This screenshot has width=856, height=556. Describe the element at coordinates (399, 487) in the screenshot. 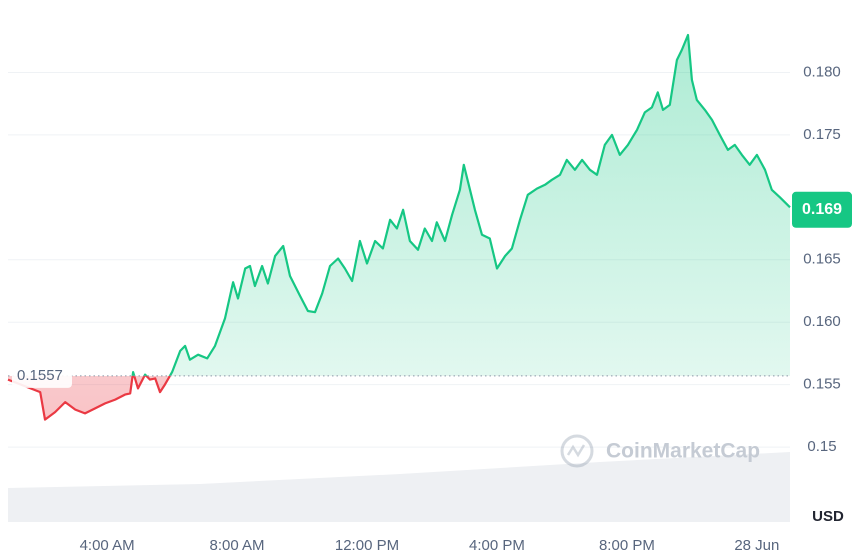

I see `volume-area` at that location.